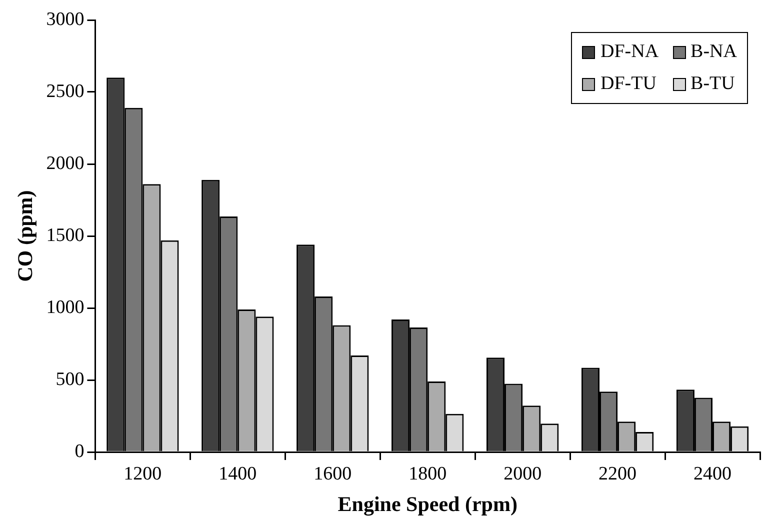 This screenshot has height=526, width=768. What do you see at coordinates (25, 236) in the screenshot?
I see `y-axis-title: CO (ppm)` at bounding box center [25, 236].